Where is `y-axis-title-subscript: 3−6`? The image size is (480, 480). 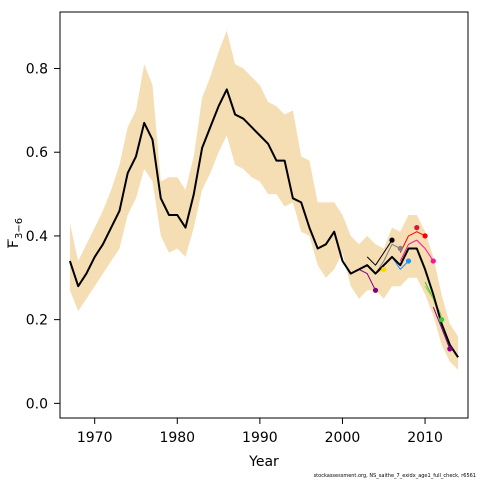
y-axis-title-subscript: 3−6 is located at coordinates (19, 228).